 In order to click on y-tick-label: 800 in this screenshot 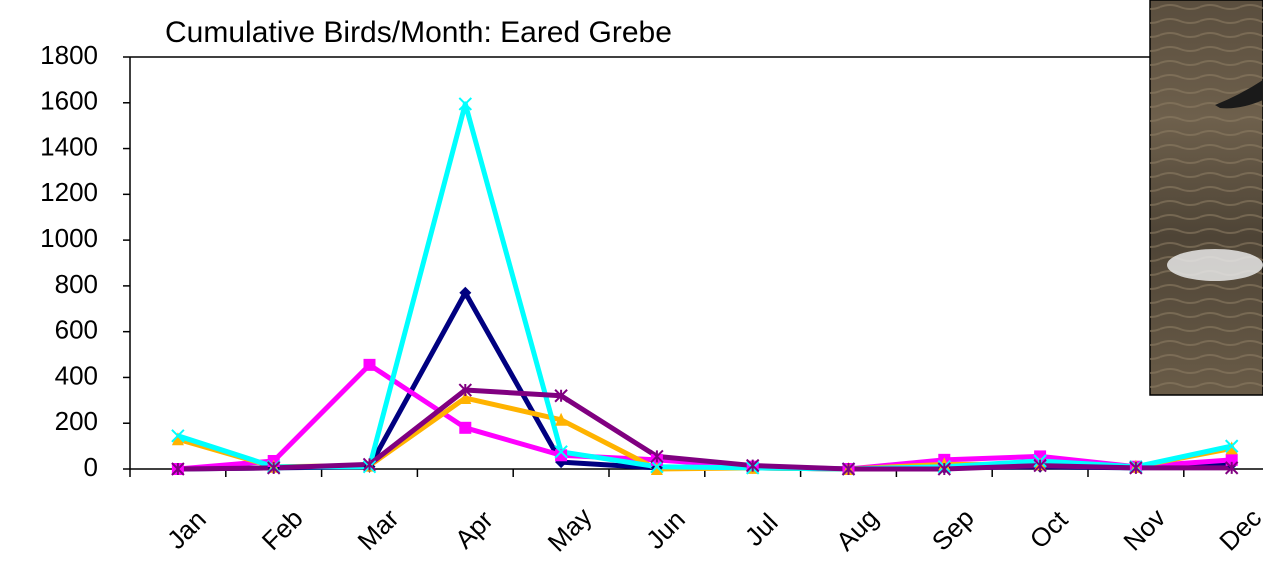, I will do `click(76, 284)`.